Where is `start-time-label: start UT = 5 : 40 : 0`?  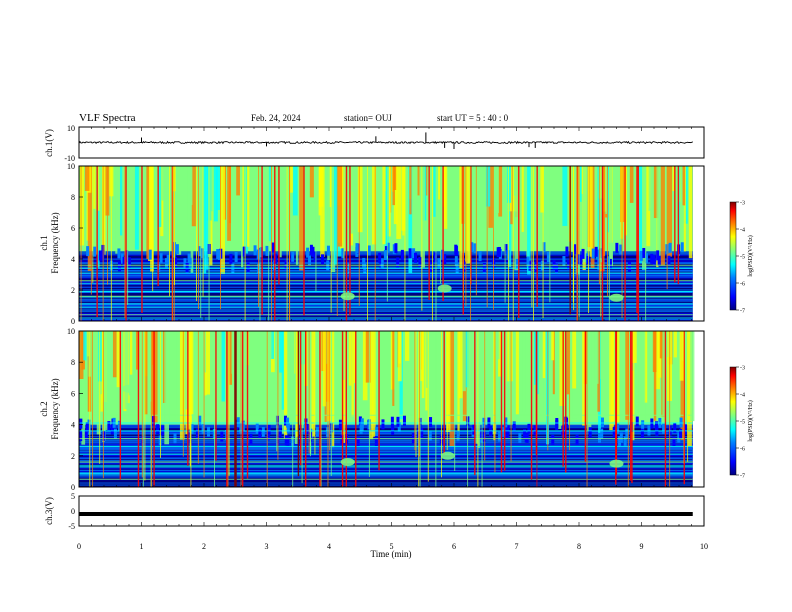 start-time-label: start UT = 5 : 40 : 0 is located at coordinates (473, 118).